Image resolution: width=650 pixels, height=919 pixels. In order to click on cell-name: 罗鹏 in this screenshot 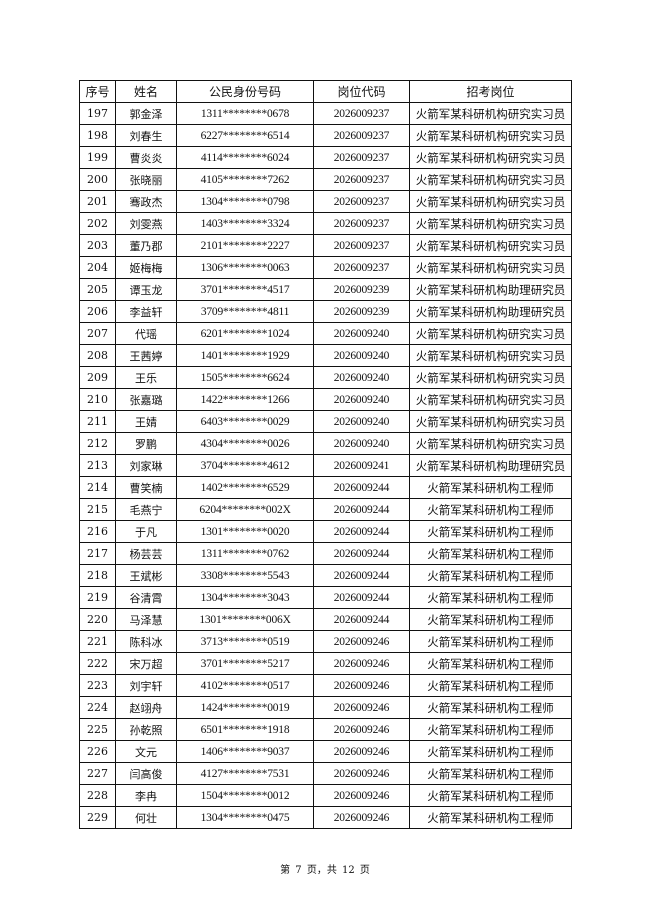, I will do `click(146, 443)`.